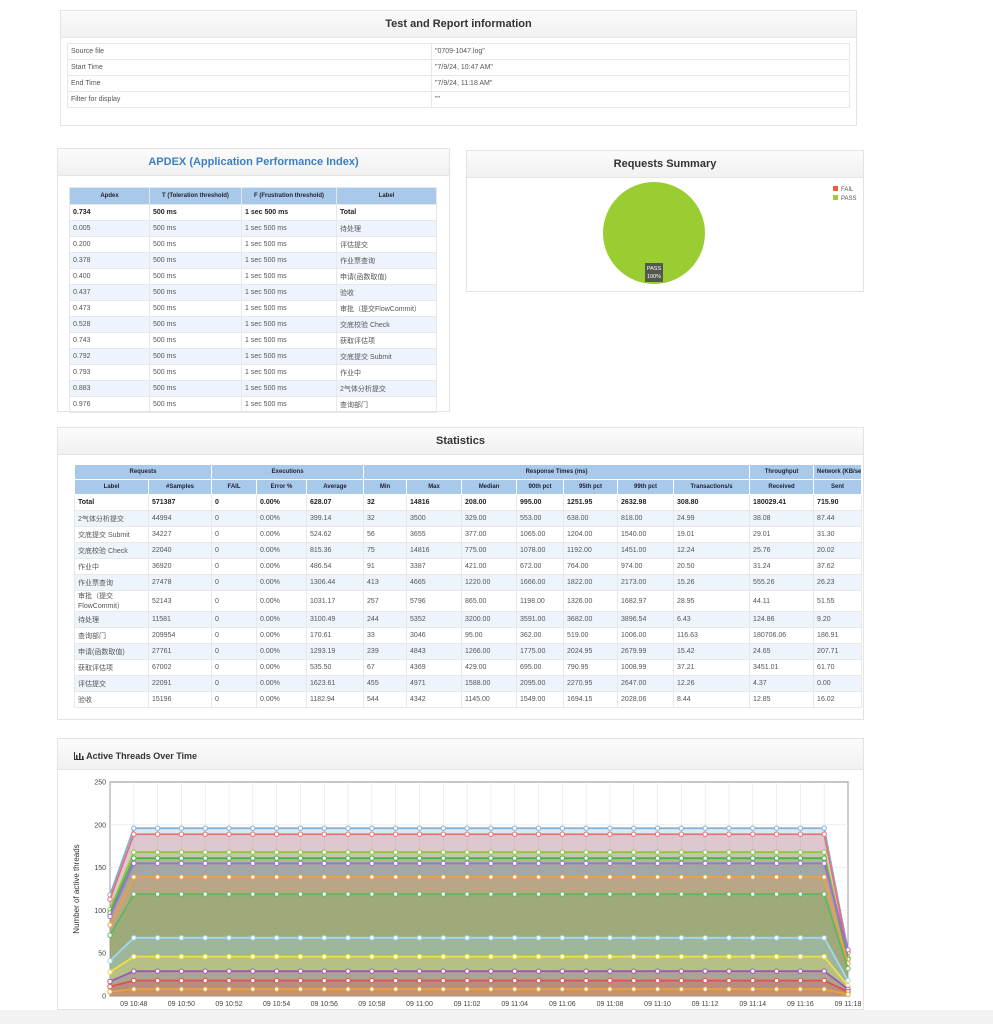 This screenshot has height=1024, width=993. I want to click on stat-cell: 555.26, so click(782, 582).